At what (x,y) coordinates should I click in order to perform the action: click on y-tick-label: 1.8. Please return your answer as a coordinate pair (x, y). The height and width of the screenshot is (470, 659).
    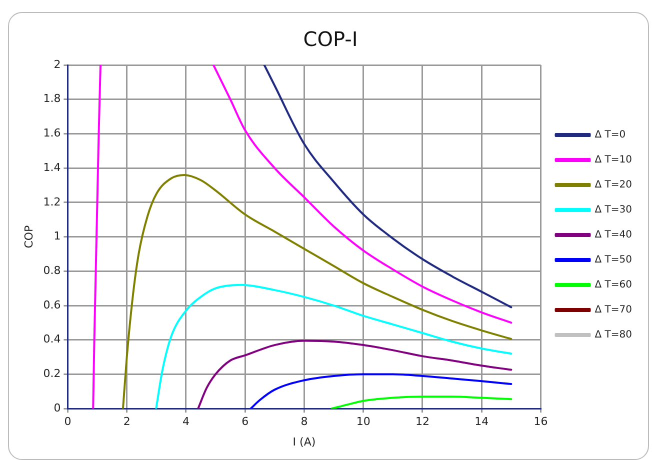
    Looking at the image, I should click on (52, 99).